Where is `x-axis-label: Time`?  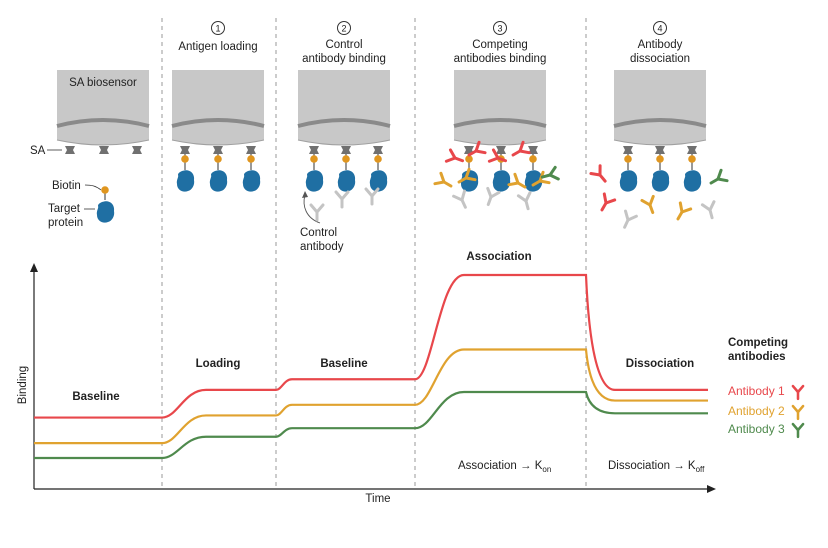
x-axis-label: Time is located at coordinates (377, 499).